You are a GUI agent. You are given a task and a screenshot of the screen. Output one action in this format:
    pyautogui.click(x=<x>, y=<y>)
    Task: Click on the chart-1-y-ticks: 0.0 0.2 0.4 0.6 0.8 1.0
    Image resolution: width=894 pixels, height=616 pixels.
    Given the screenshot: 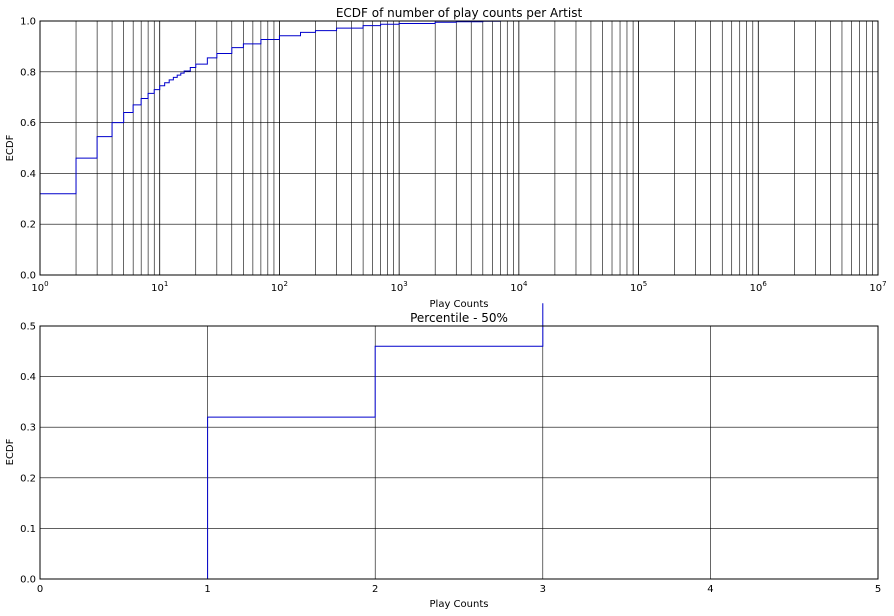 What is the action you would take?
    pyautogui.click(x=28, y=149)
    